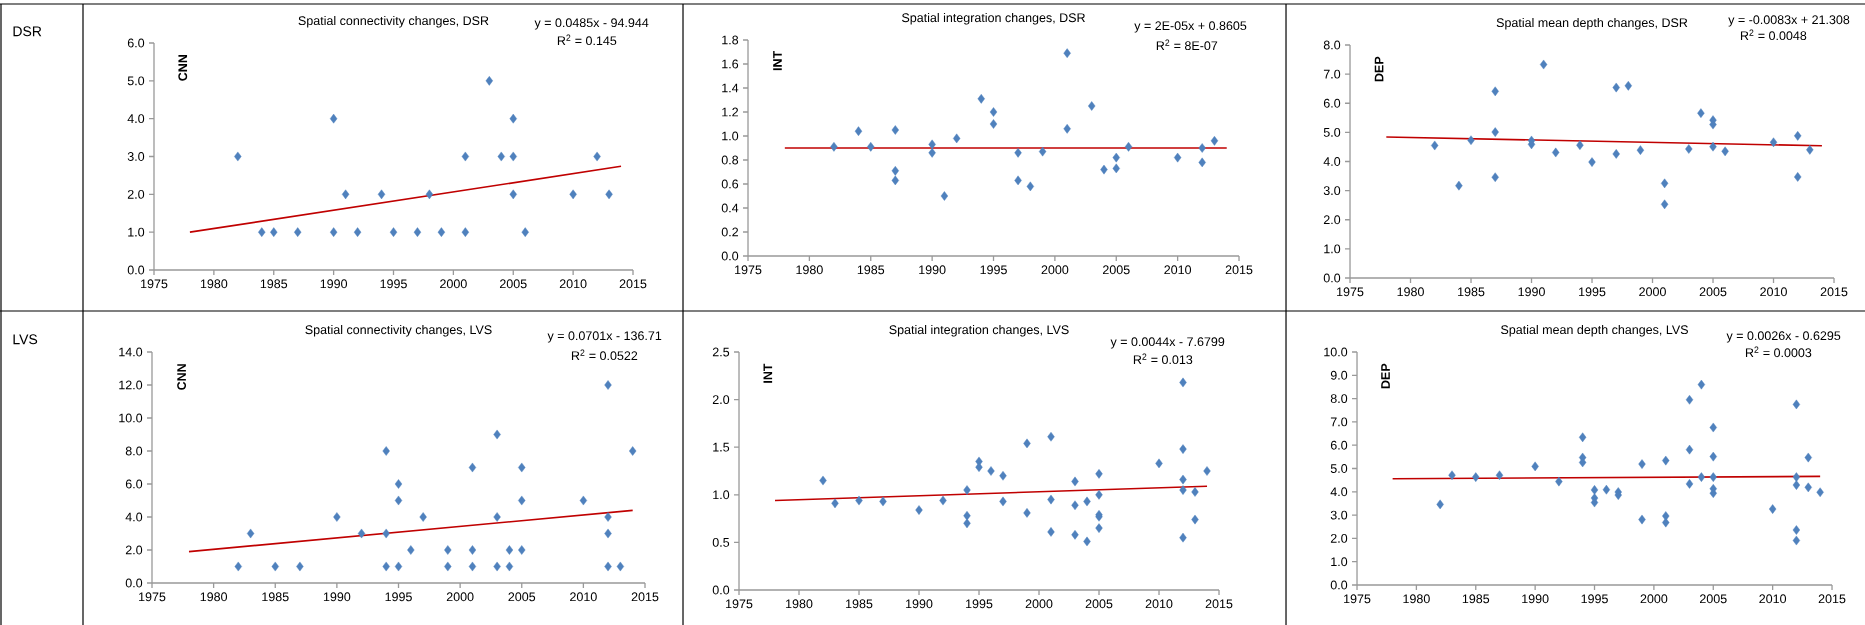 Image resolution: width=1865 pixels, height=625 pixels. Describe the element at coordinates (25, 339) in the screenshot. I see `text: LVS` at that location.